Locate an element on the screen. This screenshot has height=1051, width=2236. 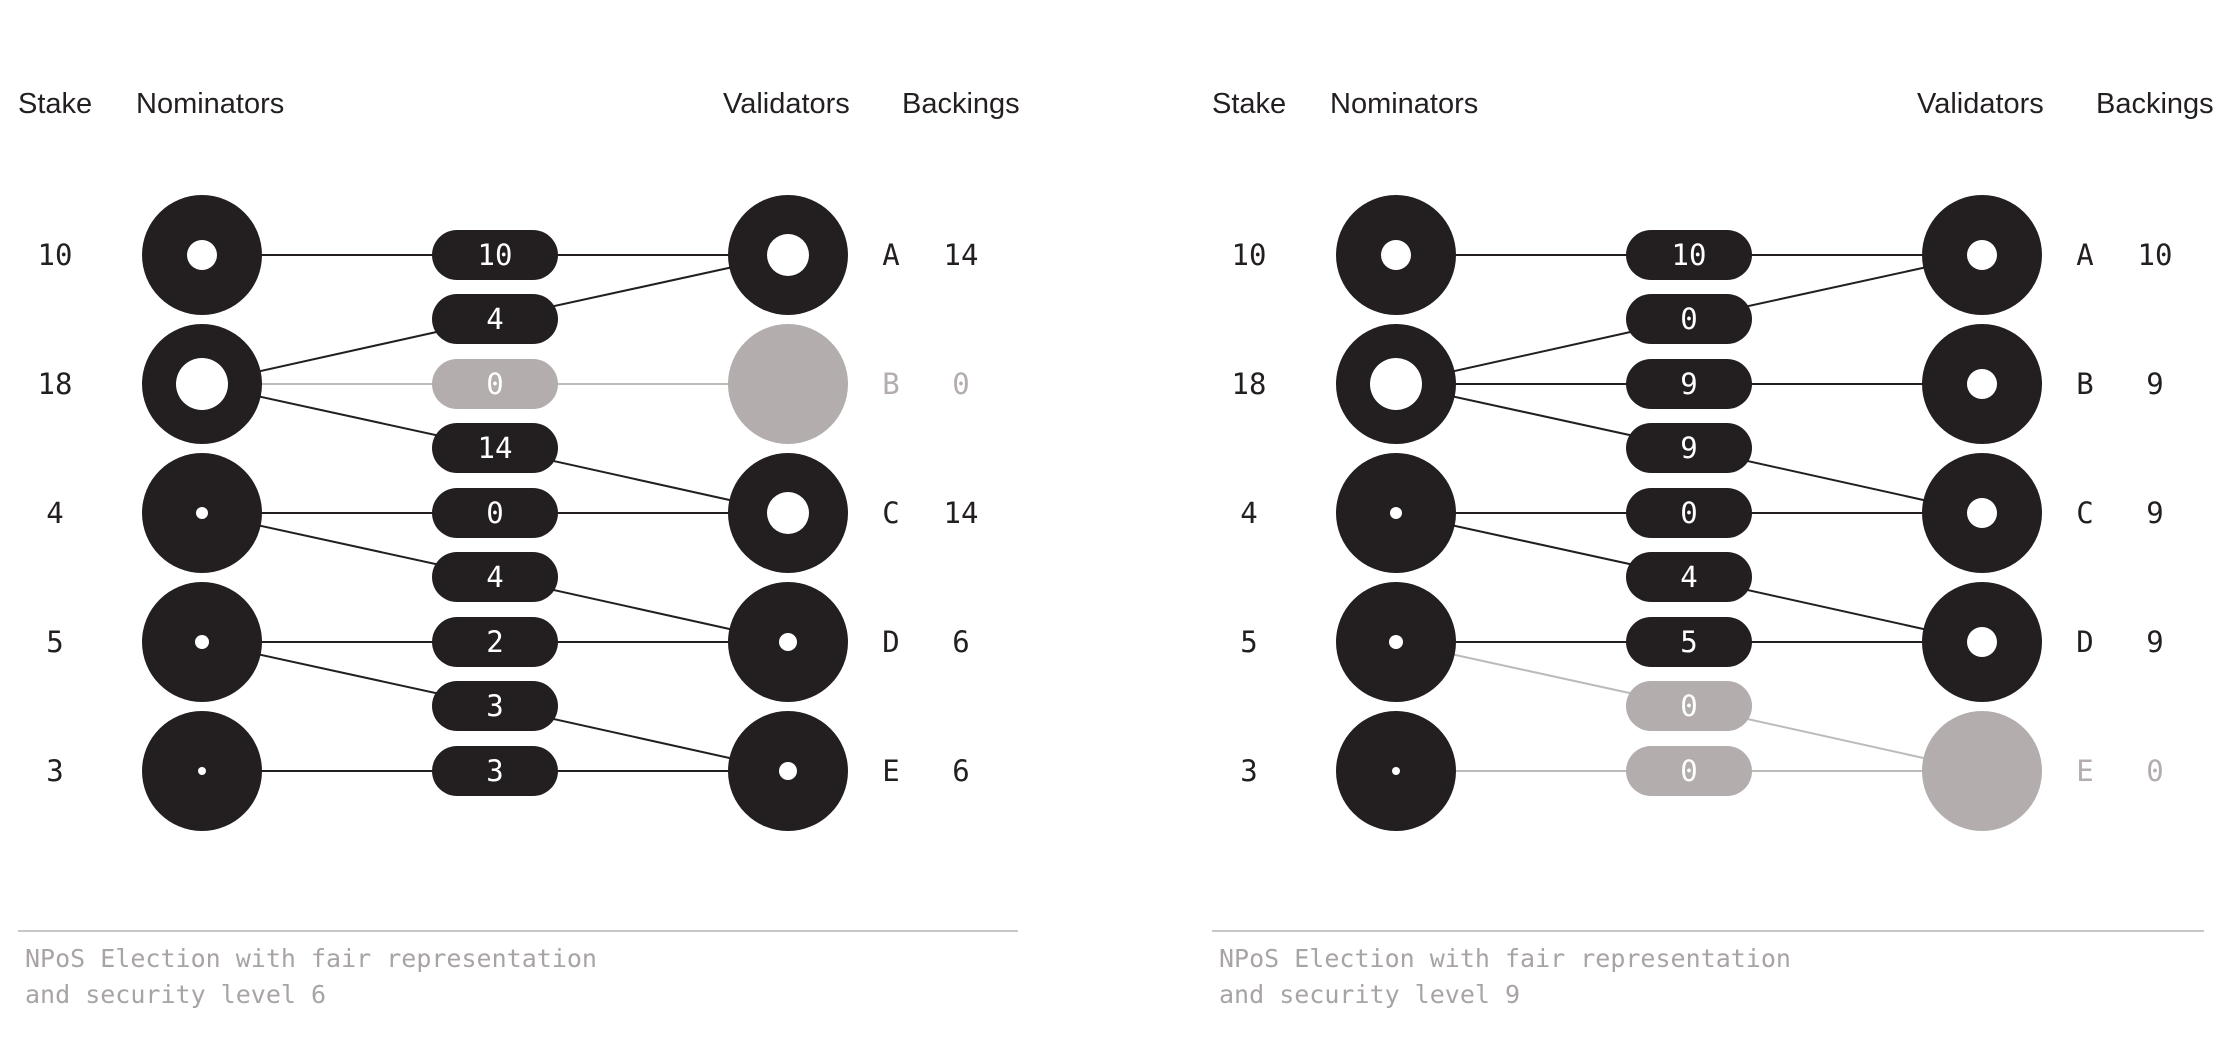
nominator-stake: 5 is located at coordinates (1248, 642).